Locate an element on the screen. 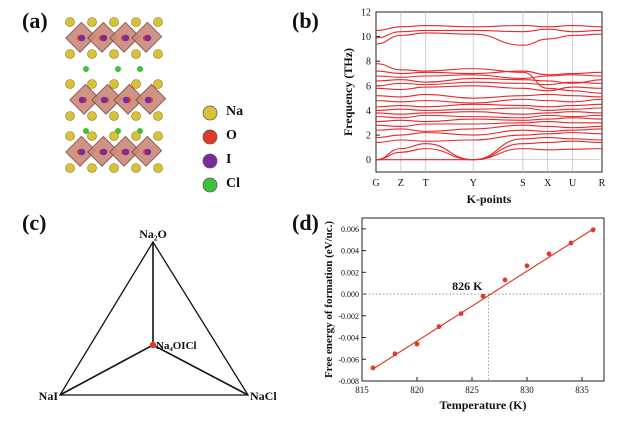  y-tick-label-d: 0.000 is located at coordinates (350, 294).